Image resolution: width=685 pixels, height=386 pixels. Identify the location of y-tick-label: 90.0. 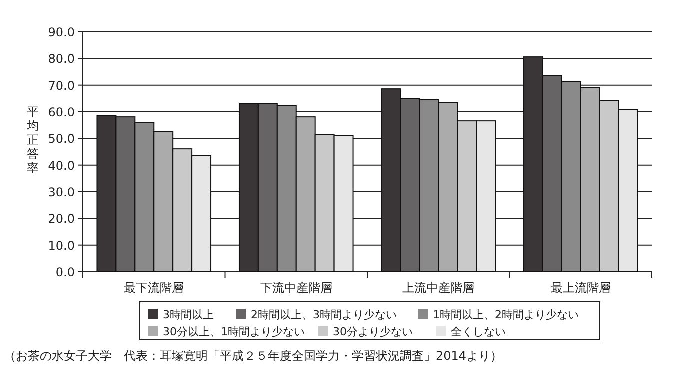
(61, 33).